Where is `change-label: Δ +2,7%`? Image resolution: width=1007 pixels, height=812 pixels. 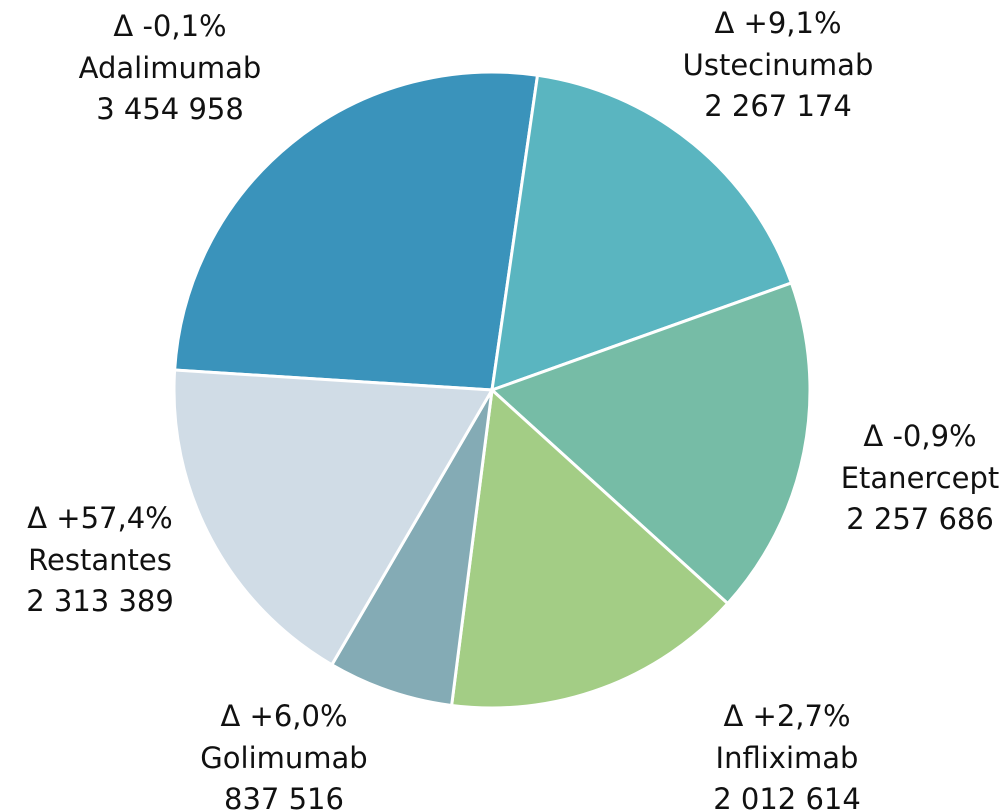
change-label: Δ +2,7% is located at coordinates (786, 716).